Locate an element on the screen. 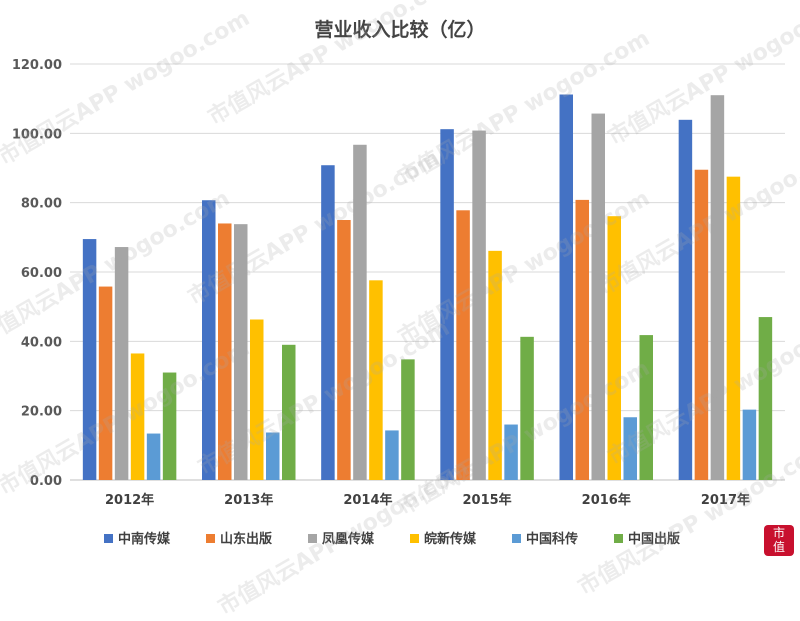  y-axis-ticks: 0.00 20.00 40.00 60.00 80.00 100.00 120.00 is located at coordinates (37, 273).